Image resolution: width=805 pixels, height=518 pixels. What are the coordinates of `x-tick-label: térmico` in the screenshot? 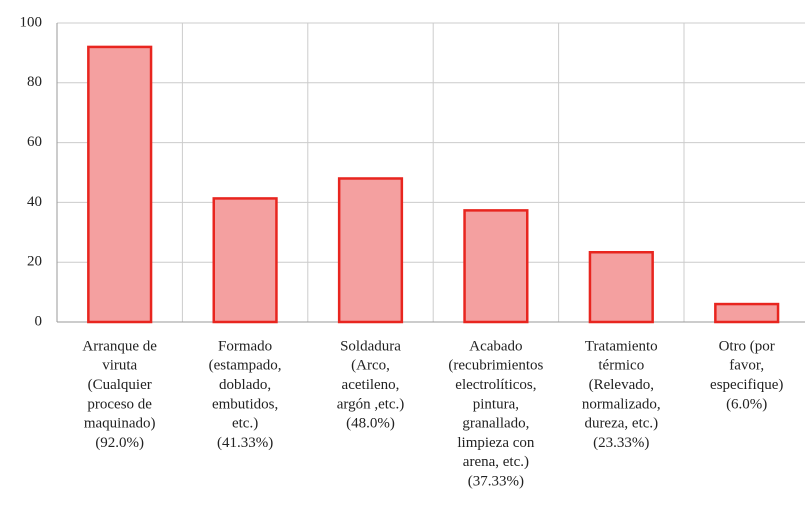 It's located at (621, 366).